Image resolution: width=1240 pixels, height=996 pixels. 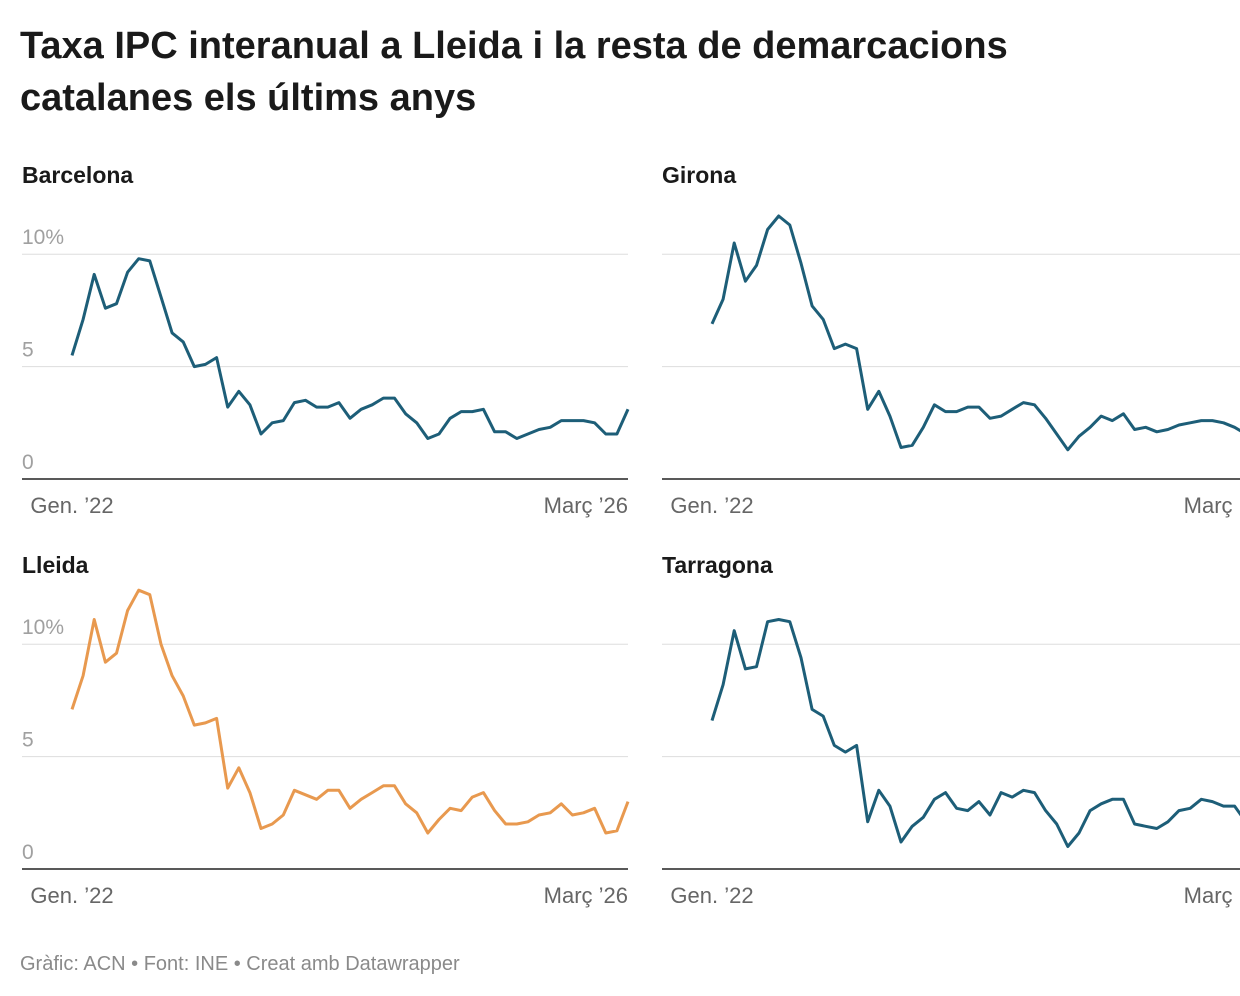 What do you see at coordinates (55, 565) in the screenshot?
I see `panel-title: Lleida` at bounding box center [55, 565].